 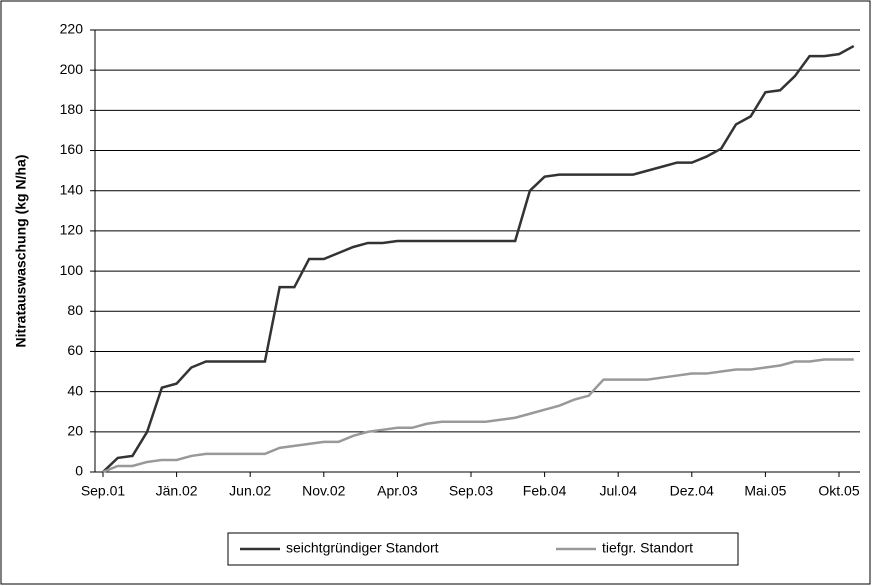 What do you see at coordinates (75, 431) in the screenshot?
I see `y-tick-label: 20` at bounding box center [75, 431].